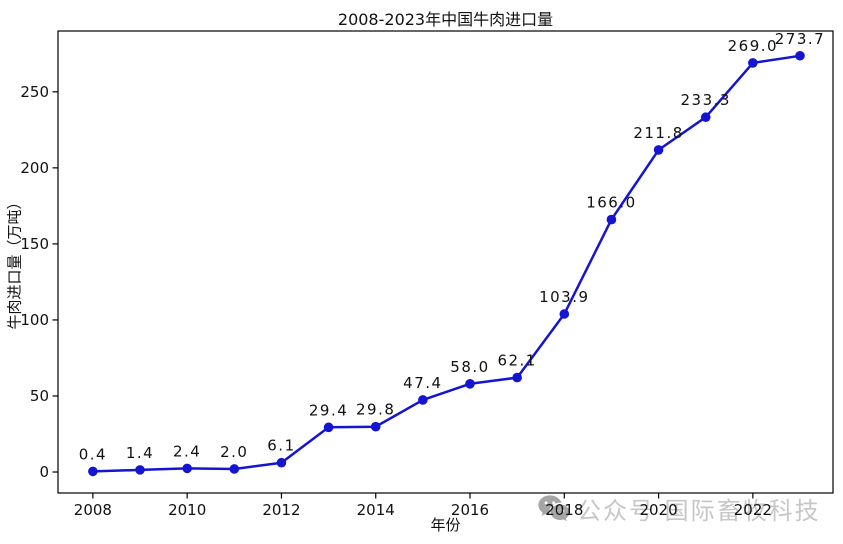  I want to click on x-tick-label: 2018, so click(564, 510).